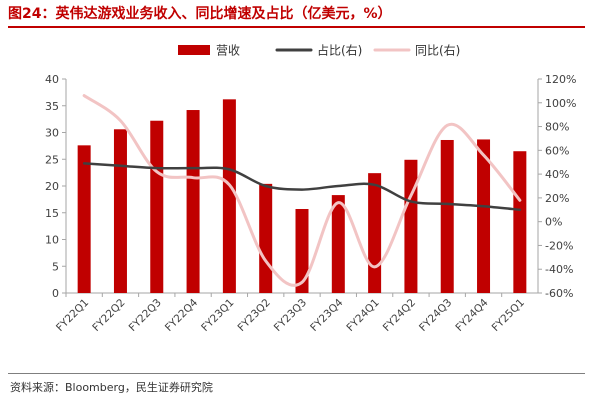 This screenshot has width=593, height=404. Describe the element at coordinates (145, 315) in the screenshot. I see `x-tick-label: FY22Q3` at that location.